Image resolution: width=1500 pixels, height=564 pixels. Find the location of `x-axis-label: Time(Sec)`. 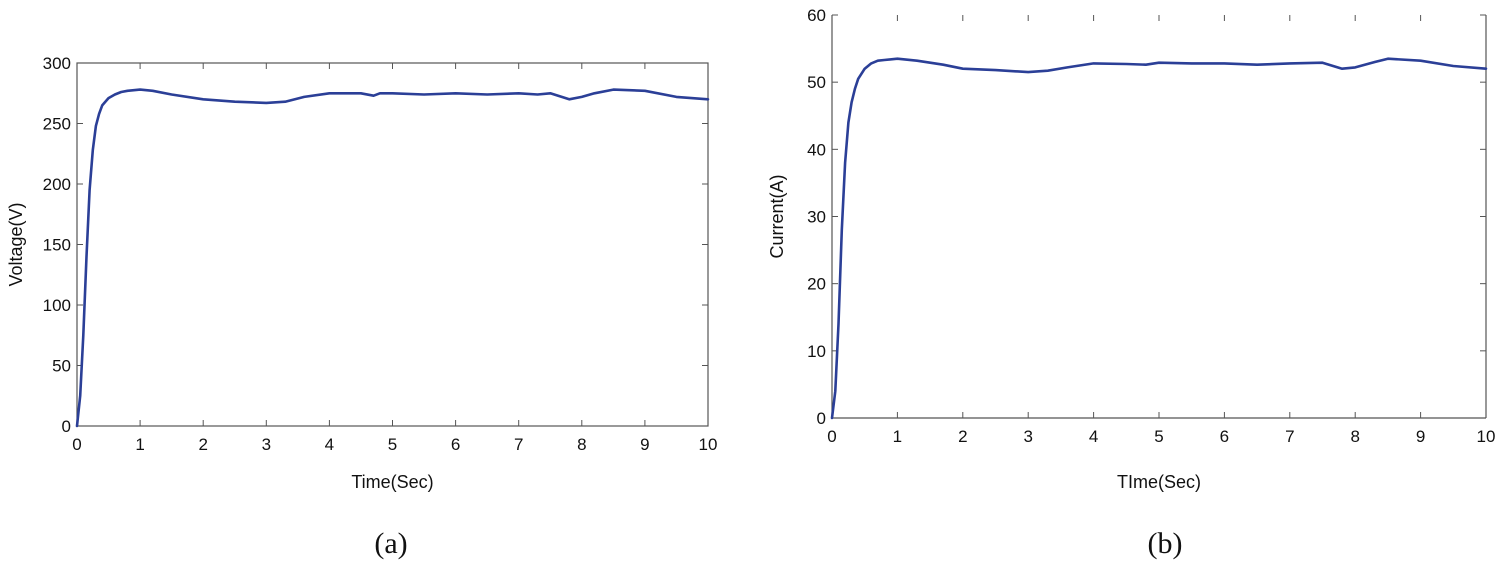

x-axis-label: Time(Sec) is located at coordinates (392, 482).